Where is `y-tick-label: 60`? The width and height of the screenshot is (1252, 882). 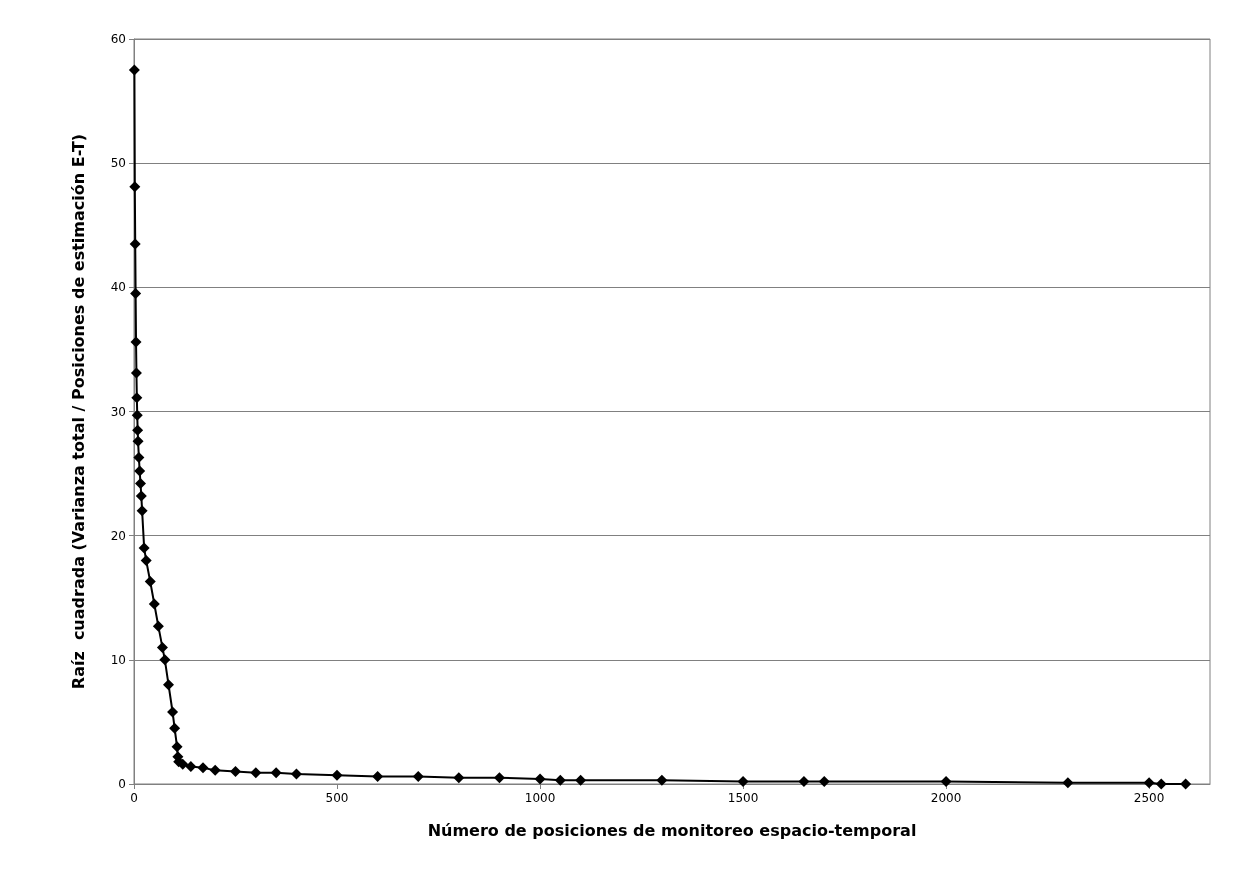
y-tick-label: 60 is located at coordinates (118, 39).